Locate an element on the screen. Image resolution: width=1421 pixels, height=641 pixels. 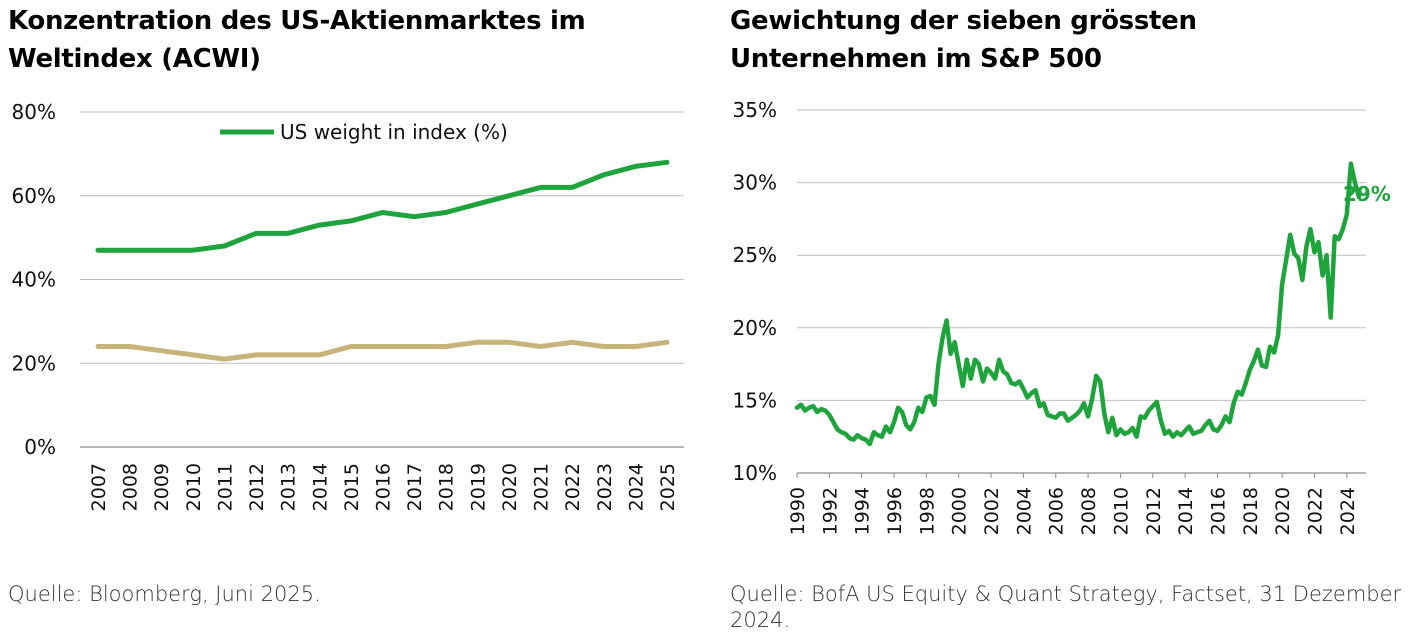
x-tick-label: 1994 is located at coordinates (863, 511).